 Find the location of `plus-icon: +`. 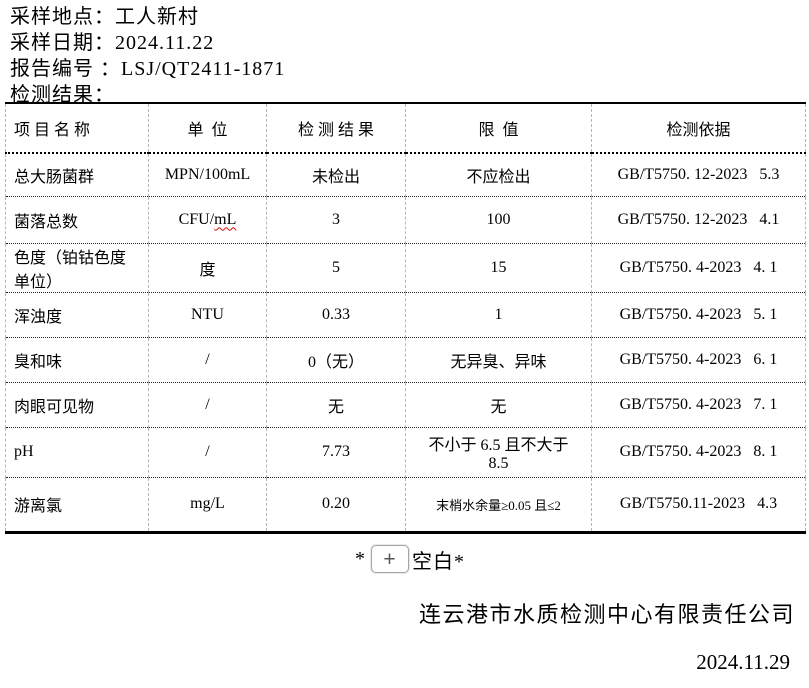

plus-icon: + is located at coordinates (390, 559).